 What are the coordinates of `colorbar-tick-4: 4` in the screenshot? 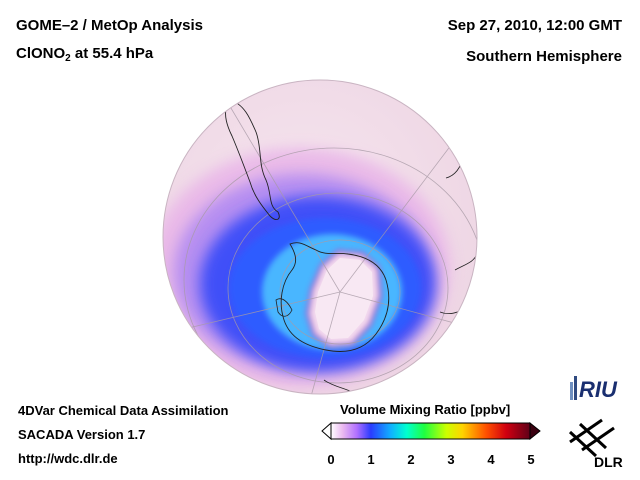 It's located at (491, 459).